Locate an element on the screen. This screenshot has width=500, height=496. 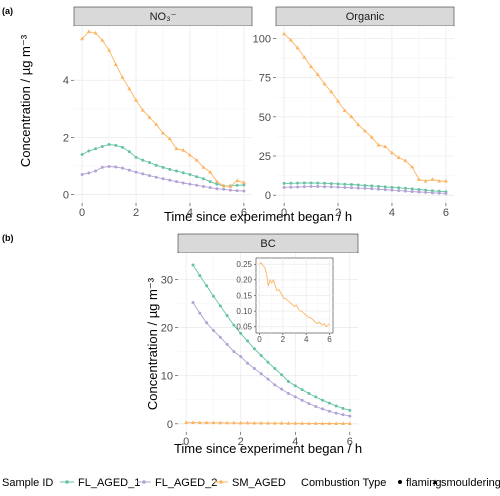
legend-item-sm-aged: SM_AGED is located at coordinates (250, 483).